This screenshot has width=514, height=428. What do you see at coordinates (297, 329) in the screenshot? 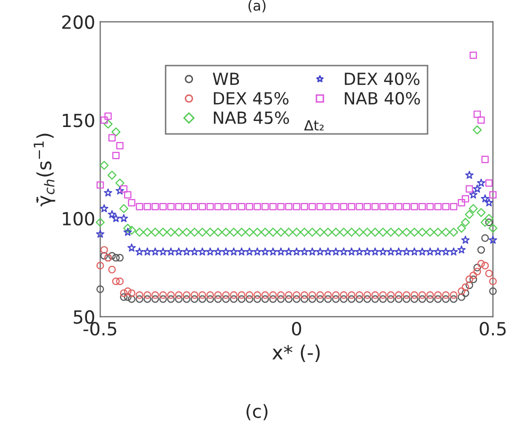
I see `x-tick-label: 0` at bounding box center [297, 329].